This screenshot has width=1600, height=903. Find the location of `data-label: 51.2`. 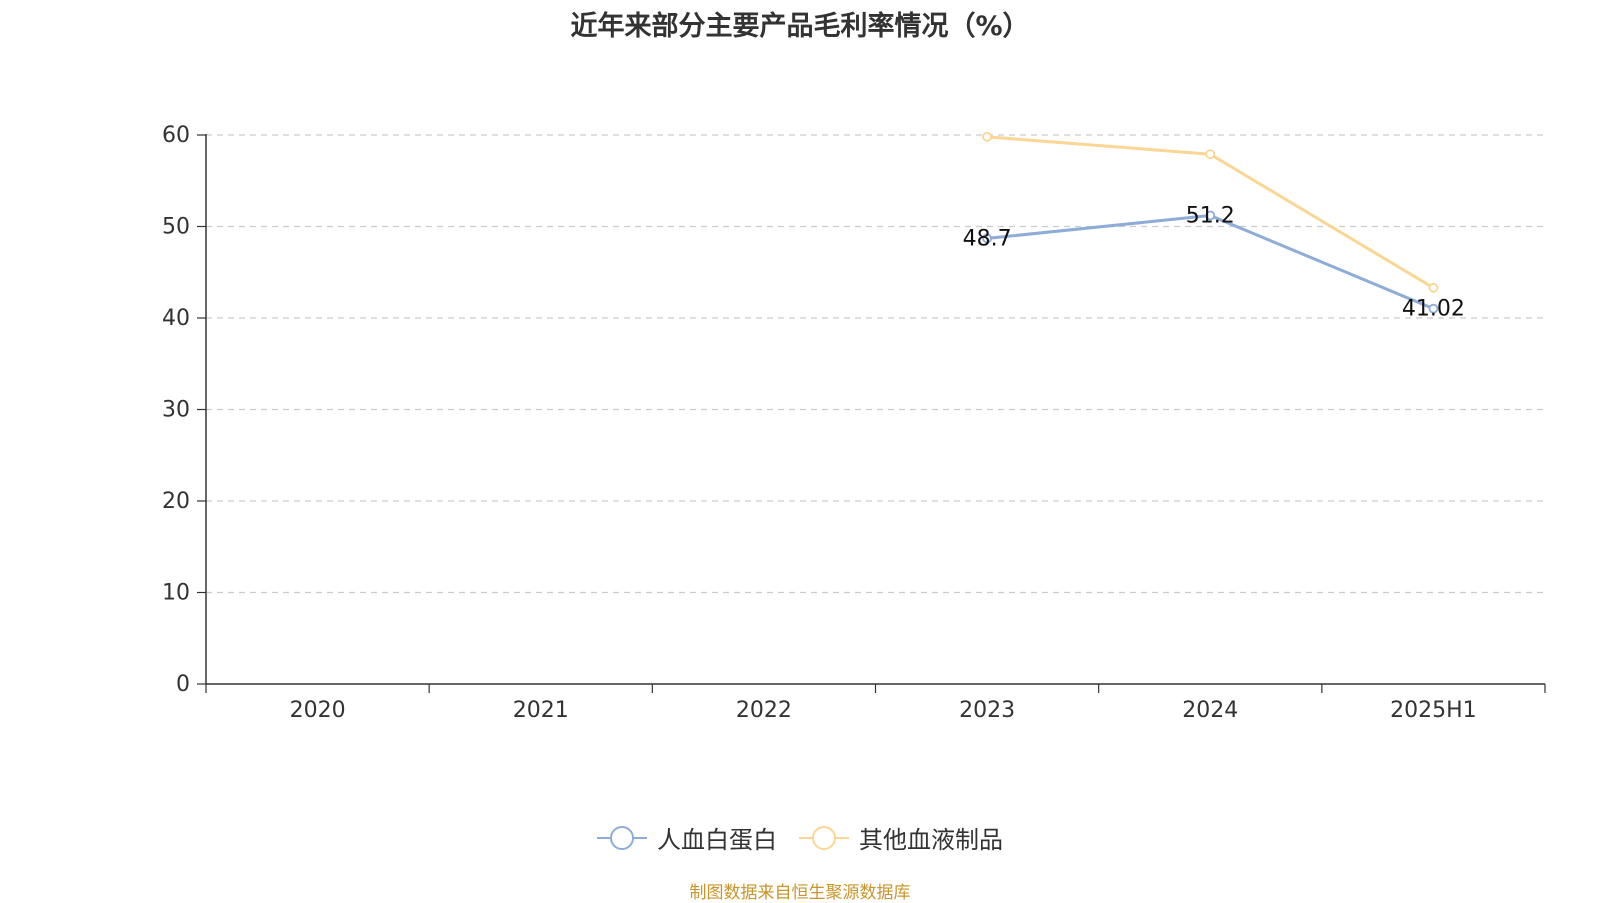

data-label: 51.2 is located at coordinates (1210, 216).